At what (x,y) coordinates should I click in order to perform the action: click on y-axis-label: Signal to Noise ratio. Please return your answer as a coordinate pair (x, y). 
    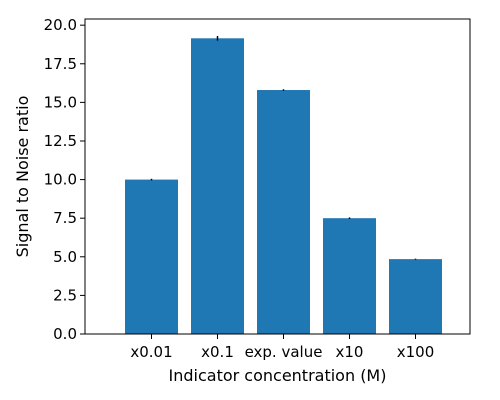
    Looking at the image, I should click on (22, 177).